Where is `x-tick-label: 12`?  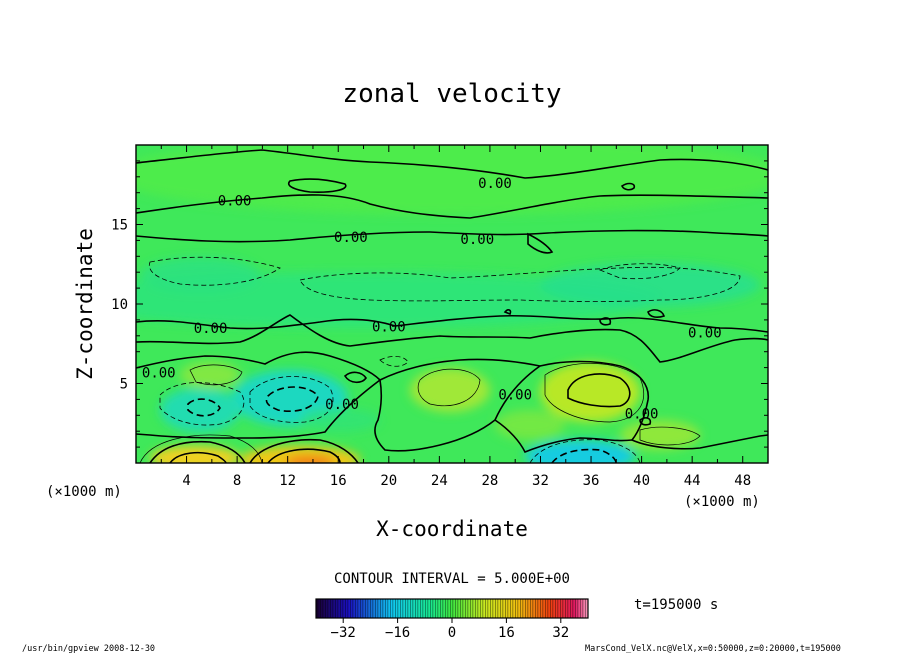 x-tick-label: 12 is located at coordinates (287, 481).